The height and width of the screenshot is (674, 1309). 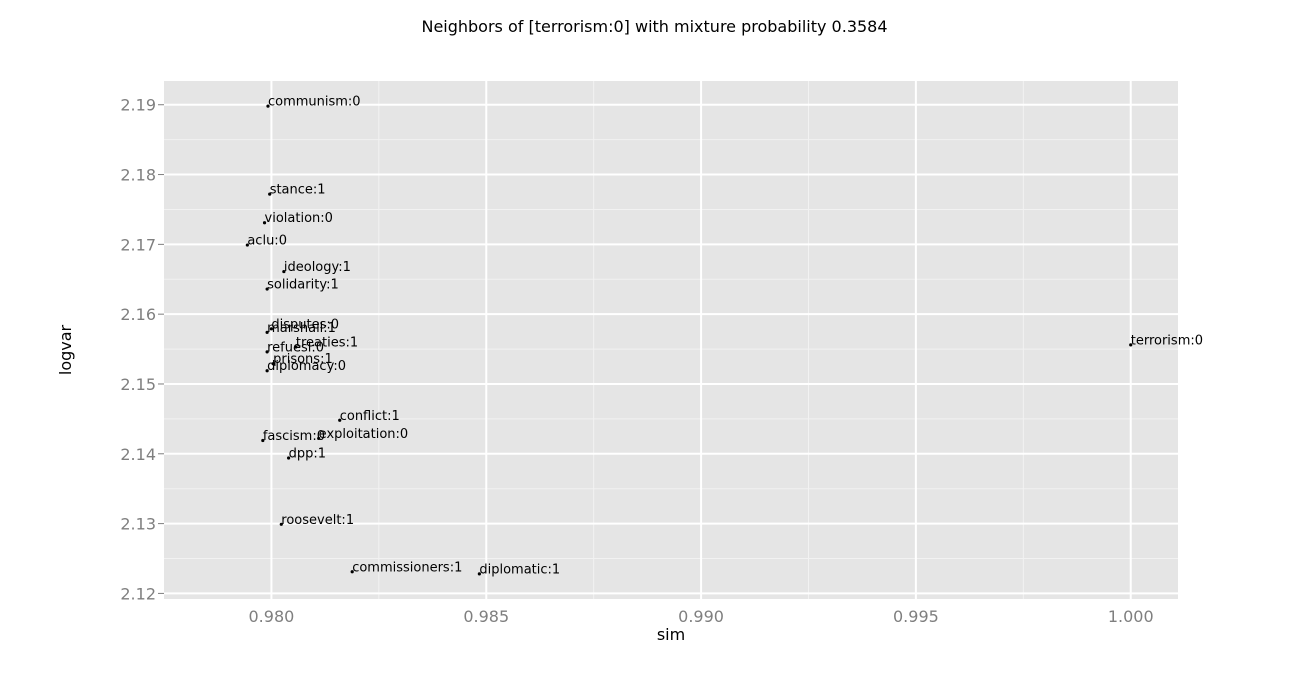 I want to click on x-tick-label: 0.990, so click(x=701, y=616).